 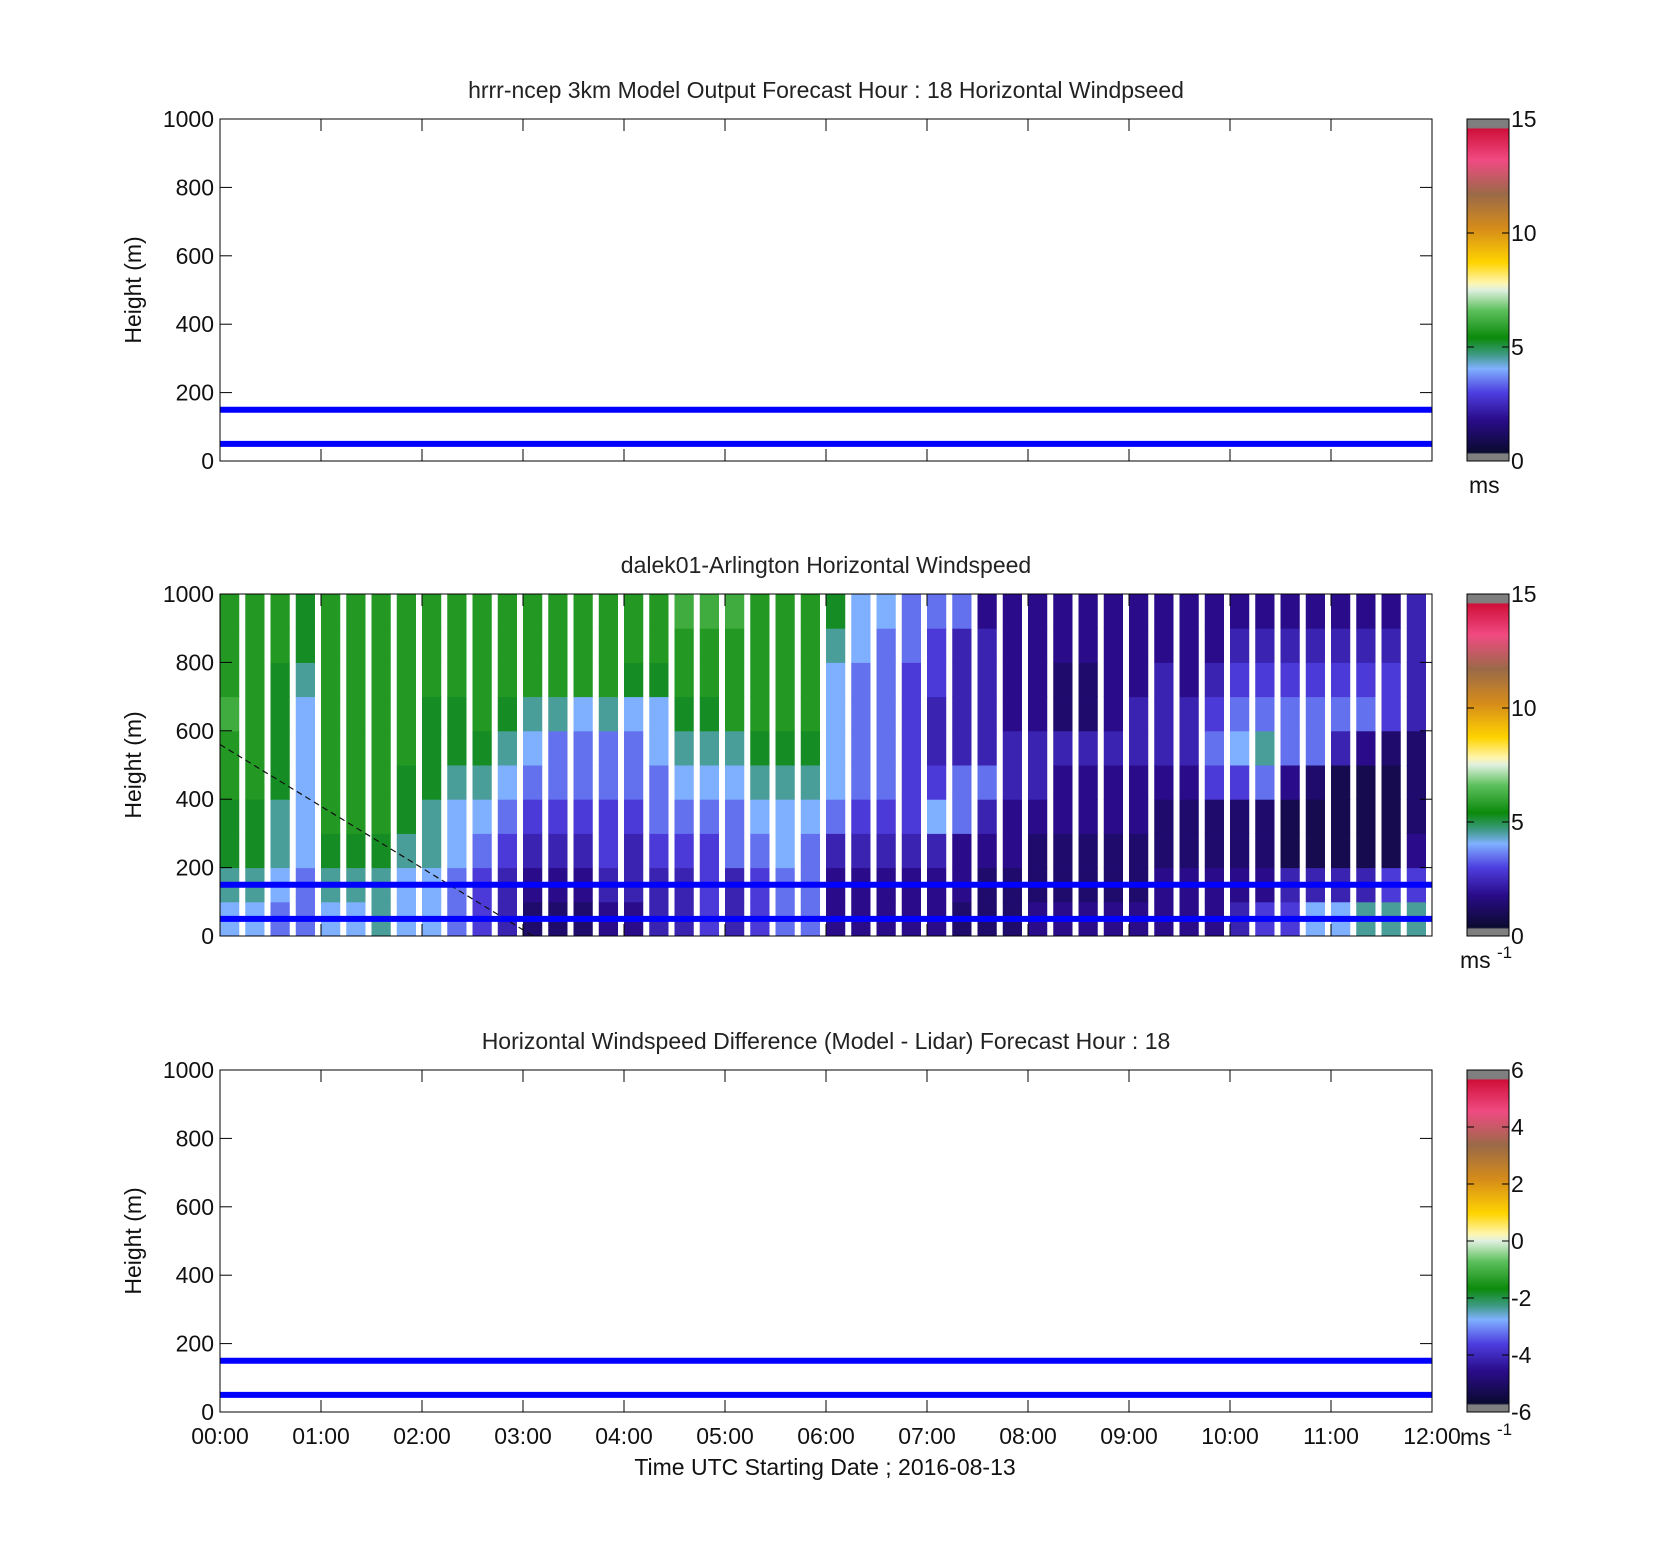 What do you see at coordinates (321, 1436) in the screenshot?
I see `x-tick-label: 01:00` at bounding box center [321, 1436].